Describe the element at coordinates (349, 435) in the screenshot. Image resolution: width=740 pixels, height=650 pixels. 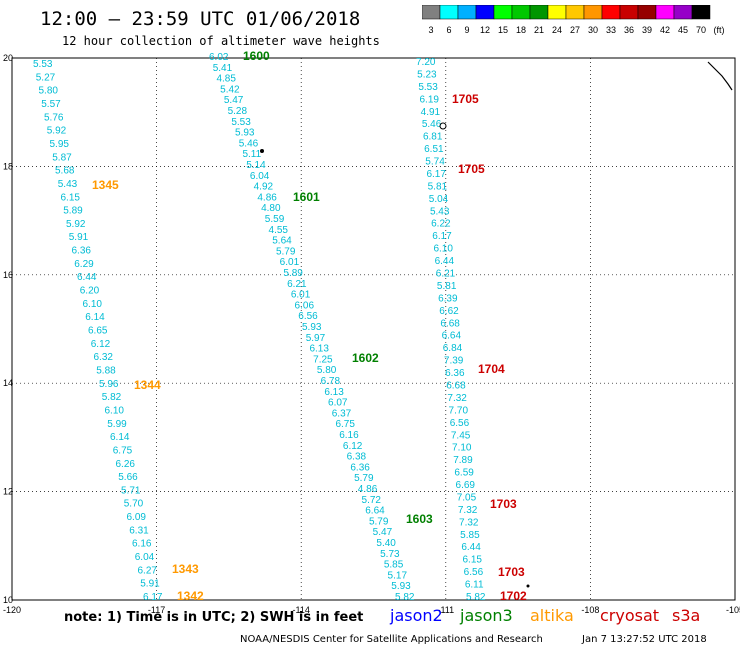
I see `jason3-swh-value: 6.16` at that location.